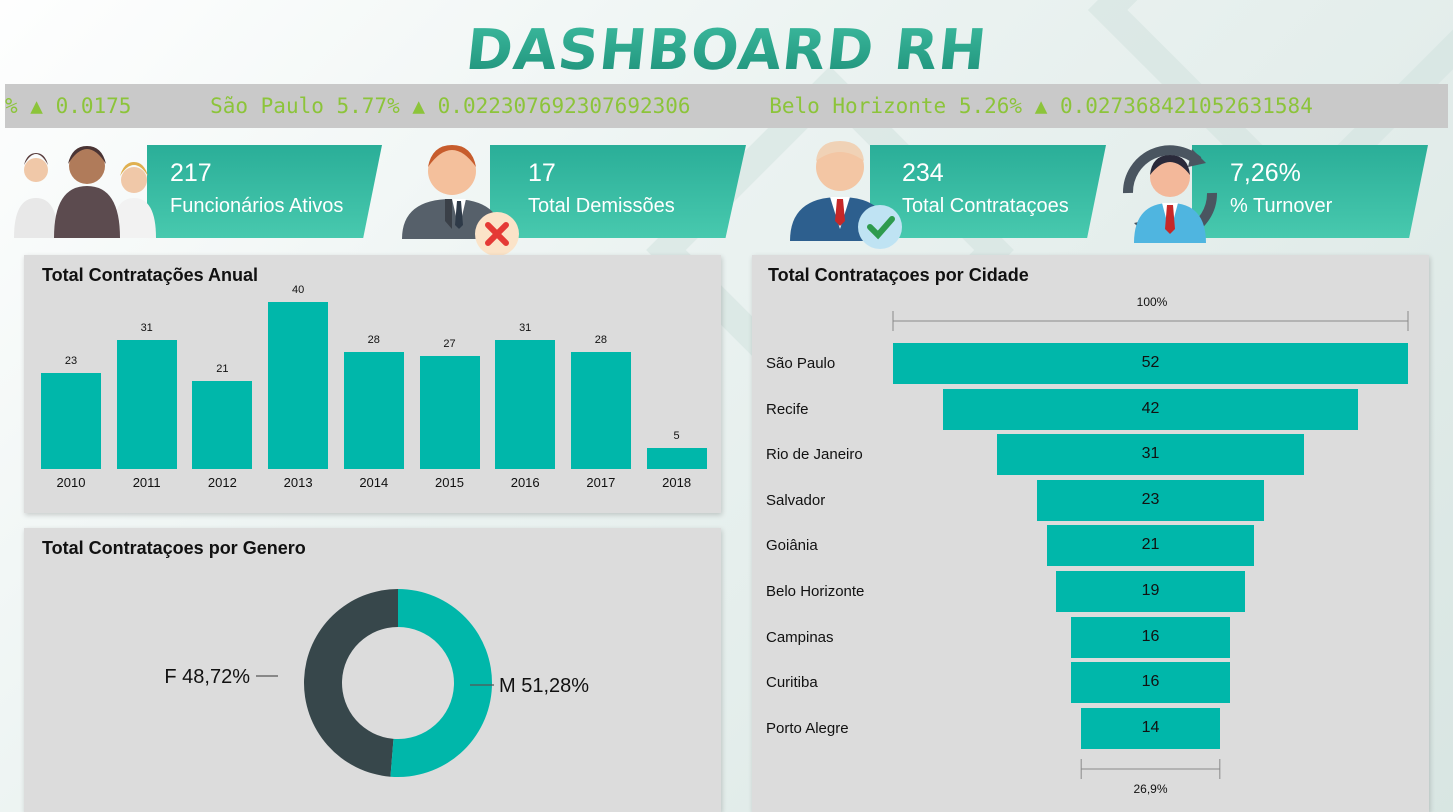  Describe the element at coordinates (298, 385) in the screenshot. I see `bar-2013` at that location.